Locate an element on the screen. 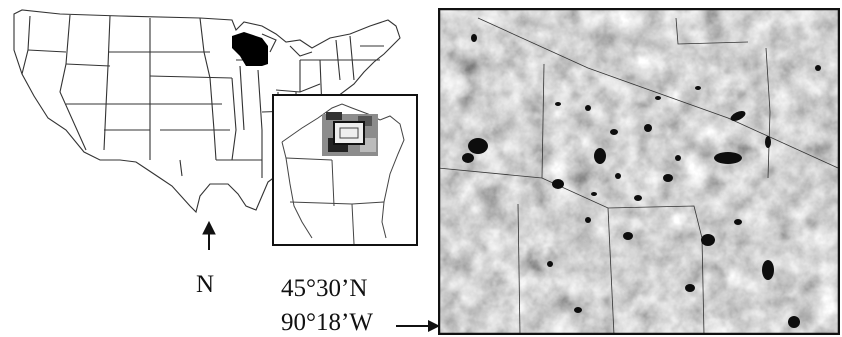 This screenshot has height=337, width=842. study-area-patch is located at coordinates (350, 134).